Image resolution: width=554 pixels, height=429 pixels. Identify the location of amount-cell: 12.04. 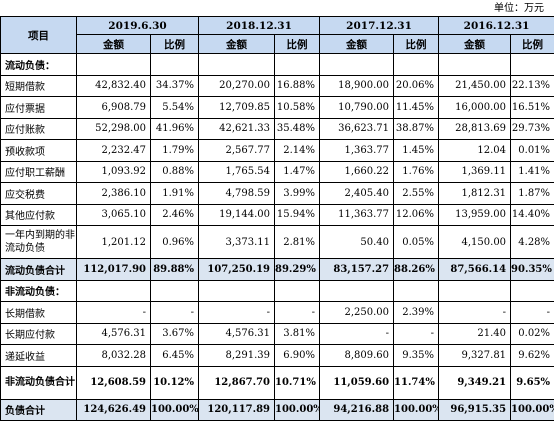
(475, 150).